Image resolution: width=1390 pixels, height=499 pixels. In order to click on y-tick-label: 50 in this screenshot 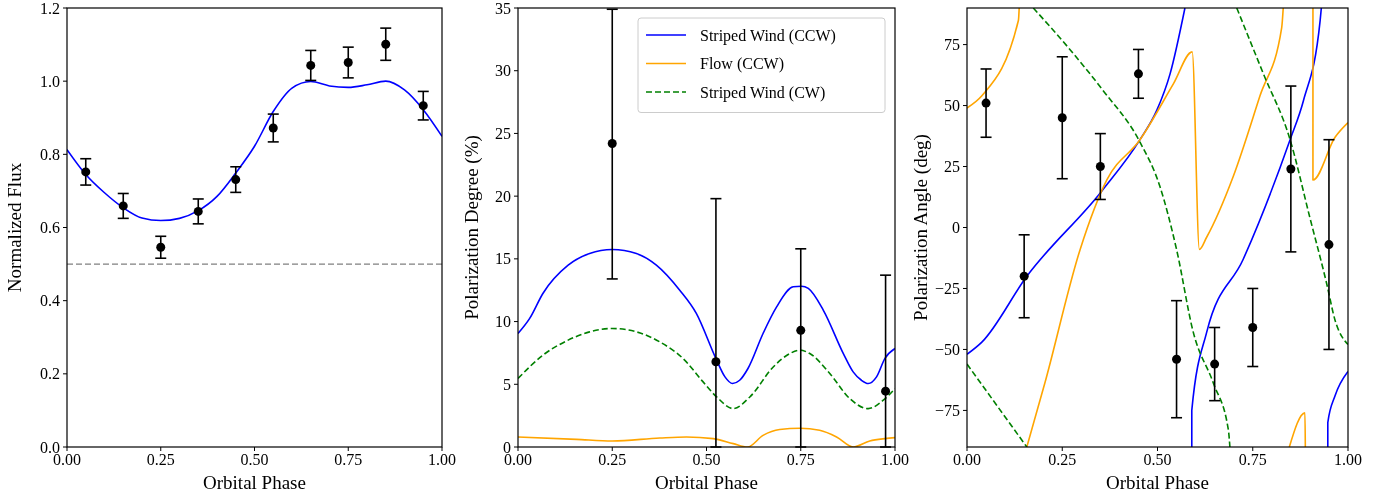, I will do `click(952, 106)`.